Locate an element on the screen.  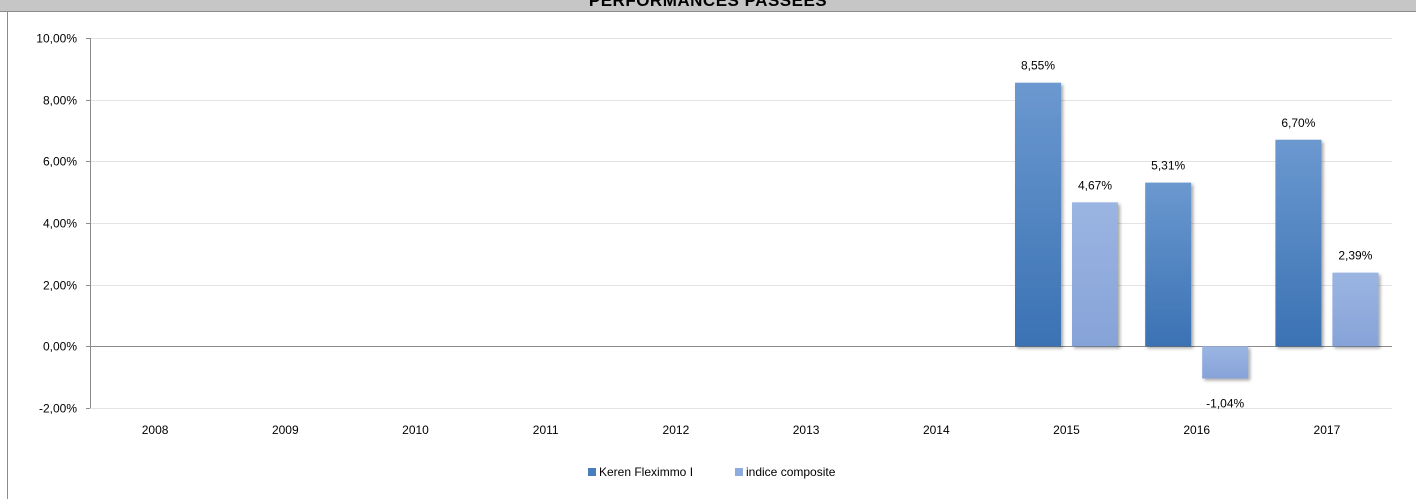
data-label: 6,70% is located at coordinates (1298, 123).